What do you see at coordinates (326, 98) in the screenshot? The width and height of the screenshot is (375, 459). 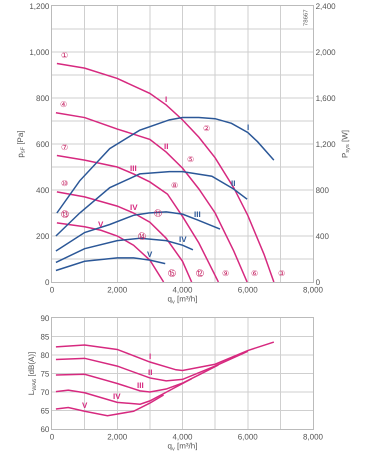 I see `y2-tick-label: 1,600` at bounding box center [326, 98].